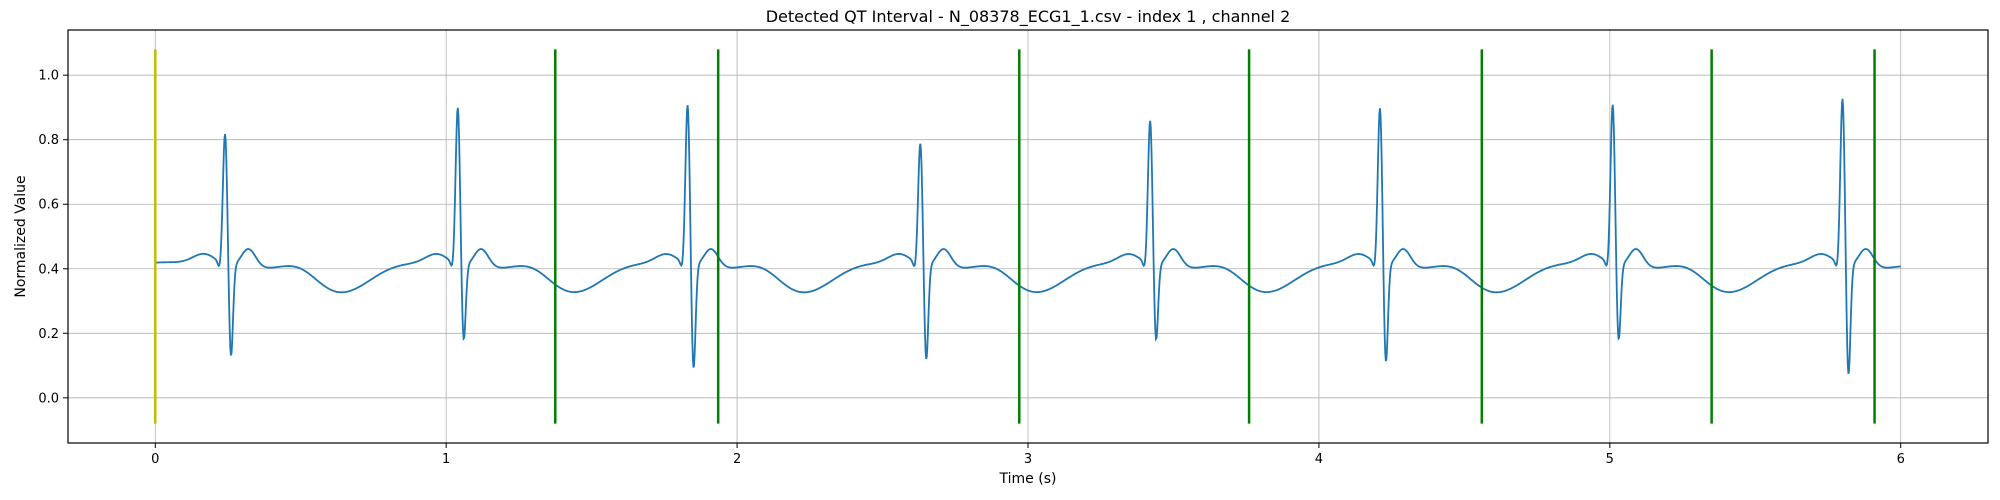 The width and height of the screenshot is (2000, 500). I want to click on x-tick-label: 4, so click(1319, 459).